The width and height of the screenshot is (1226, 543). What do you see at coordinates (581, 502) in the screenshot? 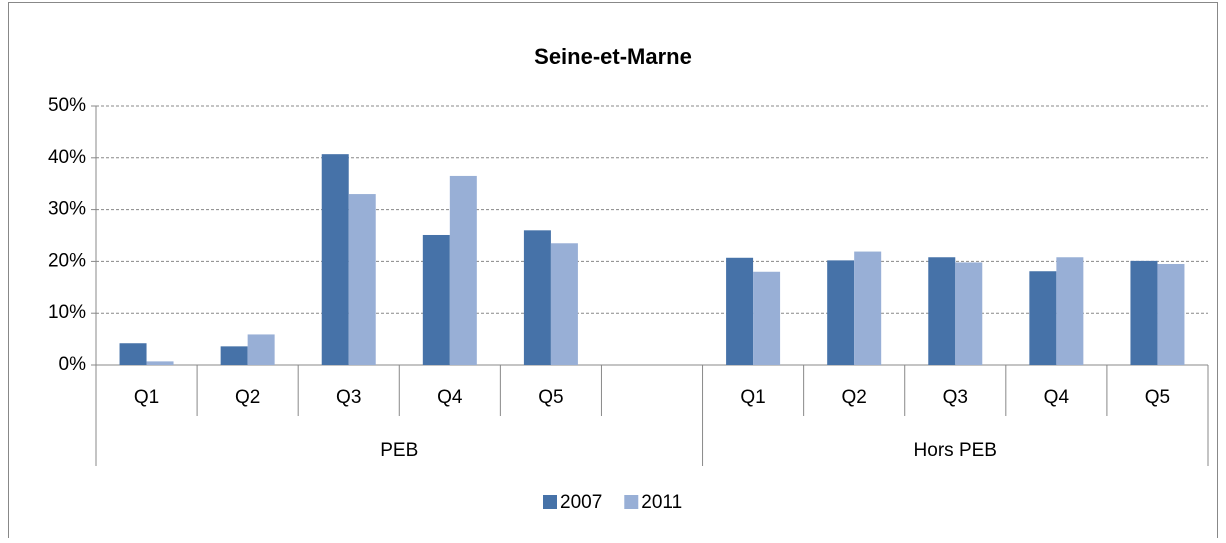
I see `legend-label: 2007` at bounding box center [581, 502].